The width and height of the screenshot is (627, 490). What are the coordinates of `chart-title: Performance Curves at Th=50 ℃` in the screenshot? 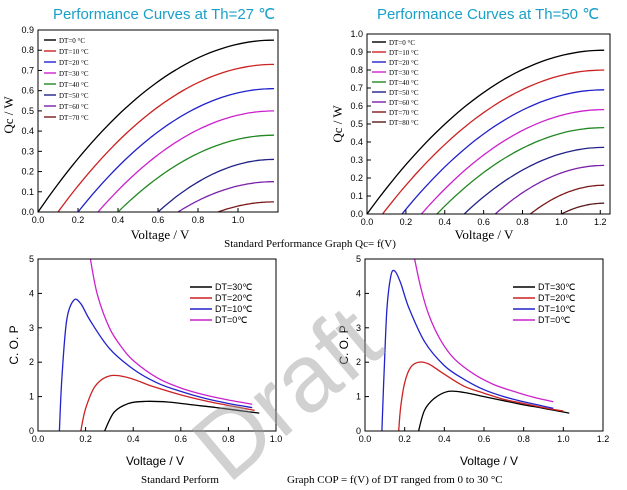 It's located at (488, 14).